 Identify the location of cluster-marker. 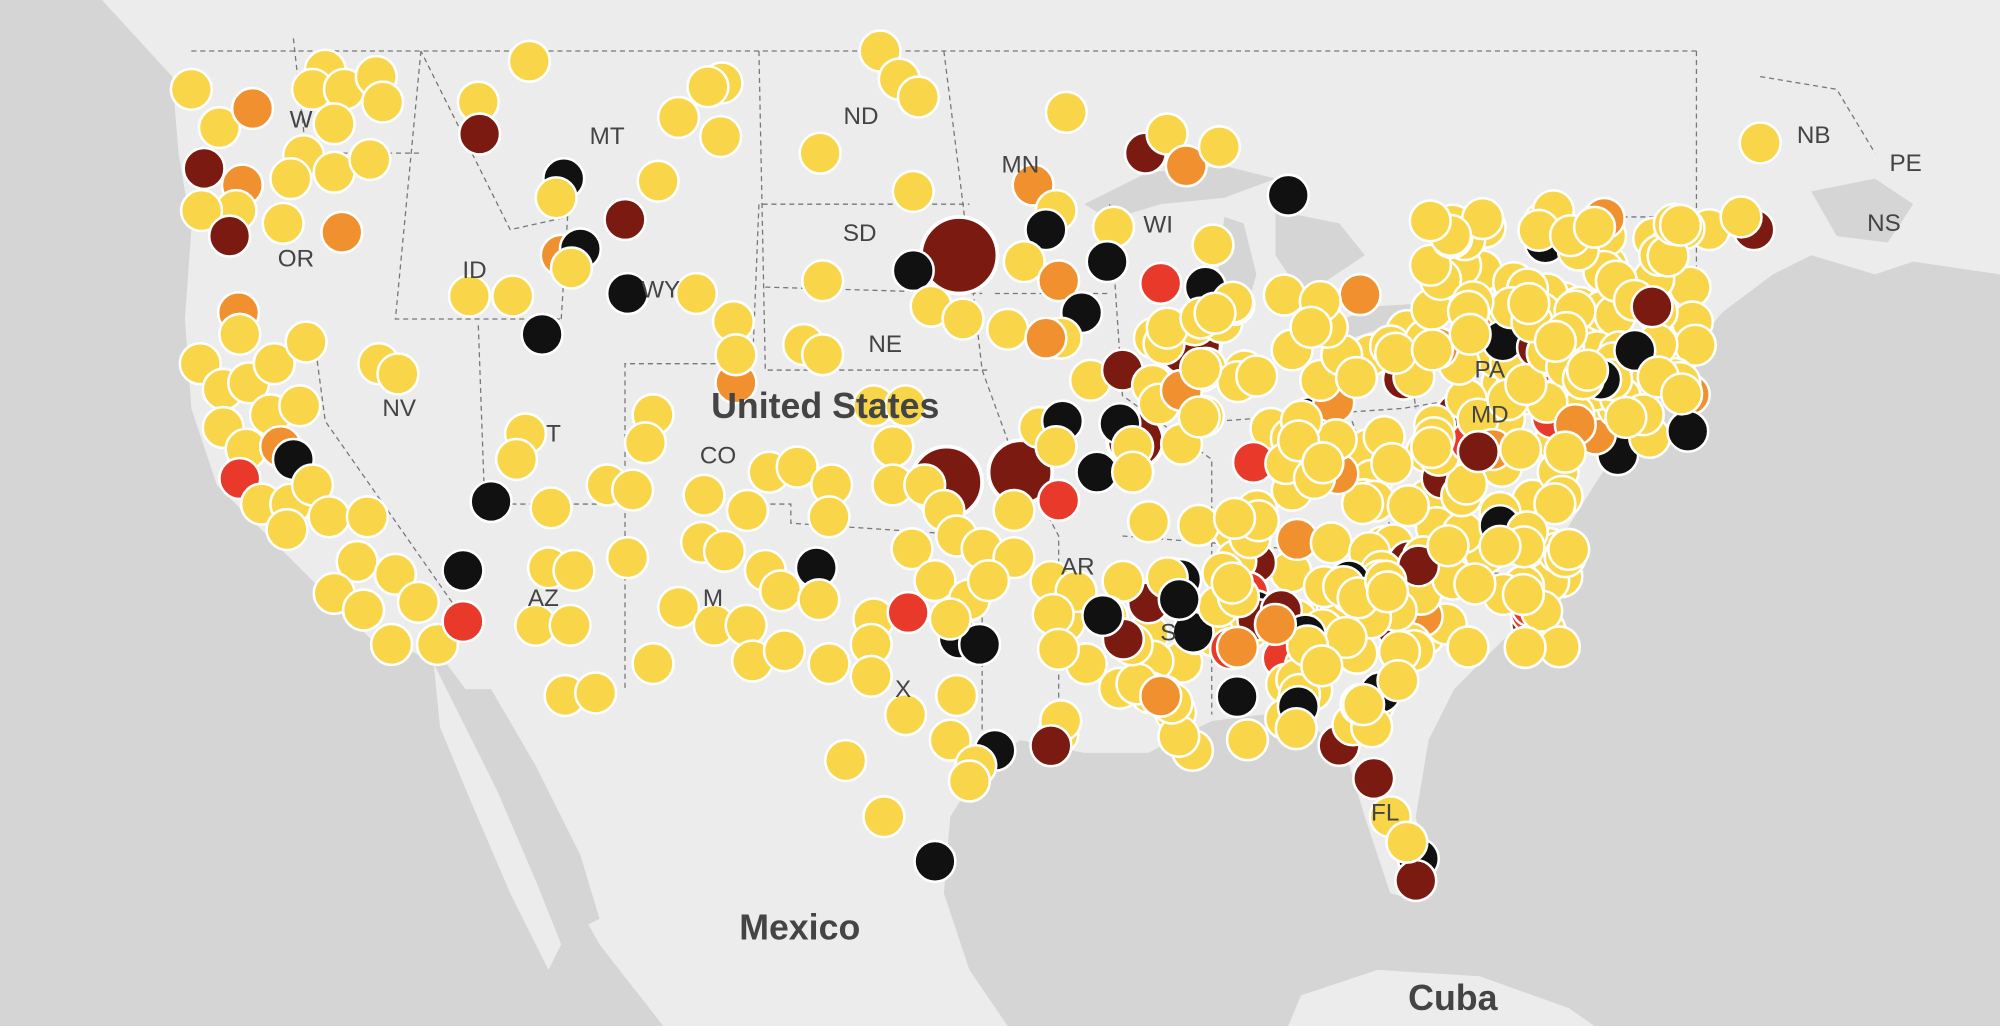
(959, 255).